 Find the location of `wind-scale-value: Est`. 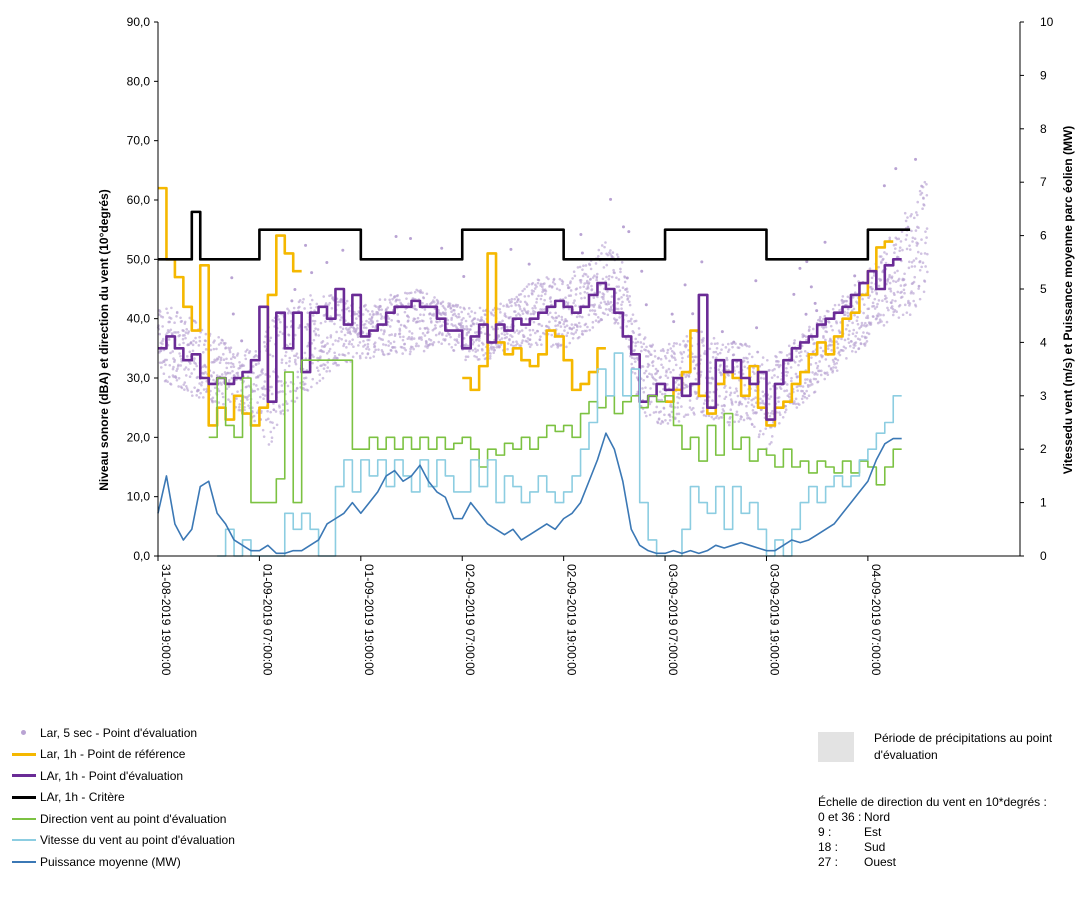

wind-scale-value: Est is located at coordinates (873, 832).